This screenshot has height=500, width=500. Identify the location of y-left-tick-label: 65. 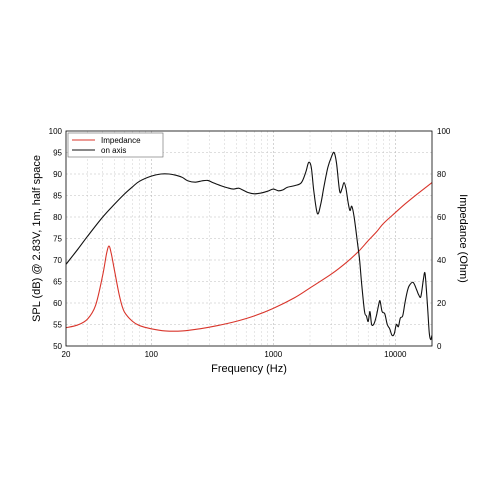
(57, 282).